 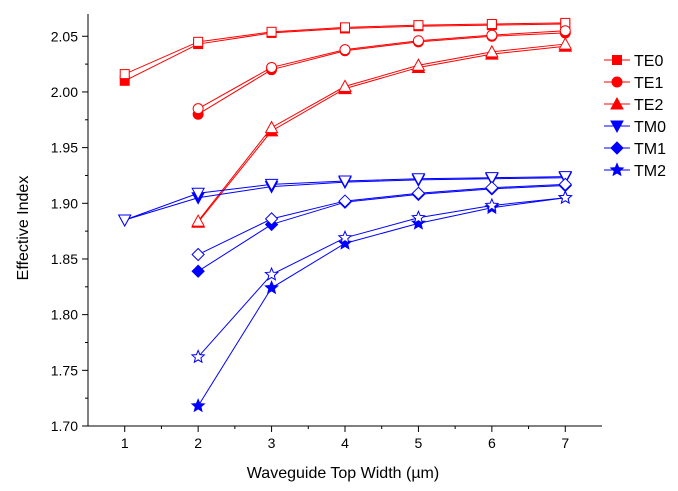 I want to click on legend-label: TM2, so click(x=650, y=171).